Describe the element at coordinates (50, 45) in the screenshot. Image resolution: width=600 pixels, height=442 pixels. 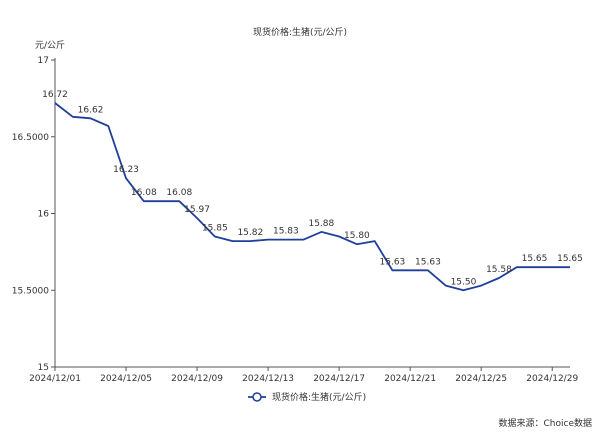
I see `y-axis-label: 元/公斤` at that location.